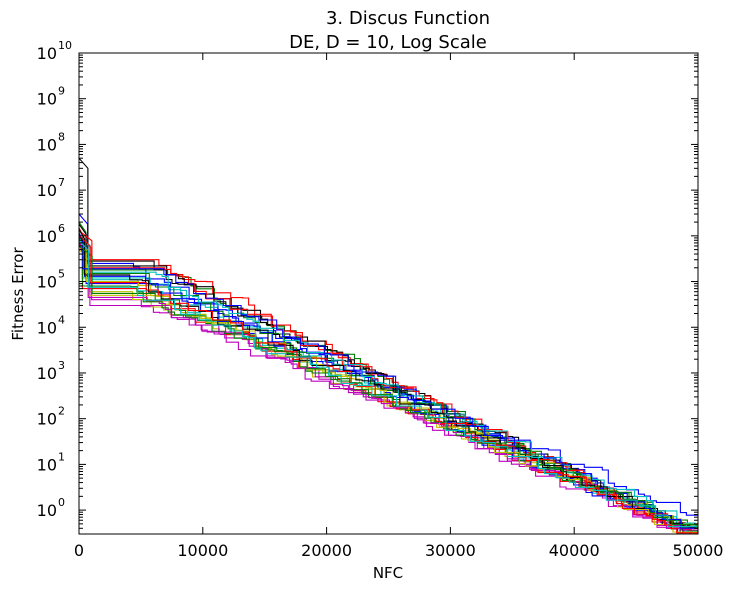 The height and width of the screenshot is (592, 735). What do you see at coordinates (61, 182) in the screenshot?
I see `y-tick-exponent: 7` at bounding box center [61, 182].